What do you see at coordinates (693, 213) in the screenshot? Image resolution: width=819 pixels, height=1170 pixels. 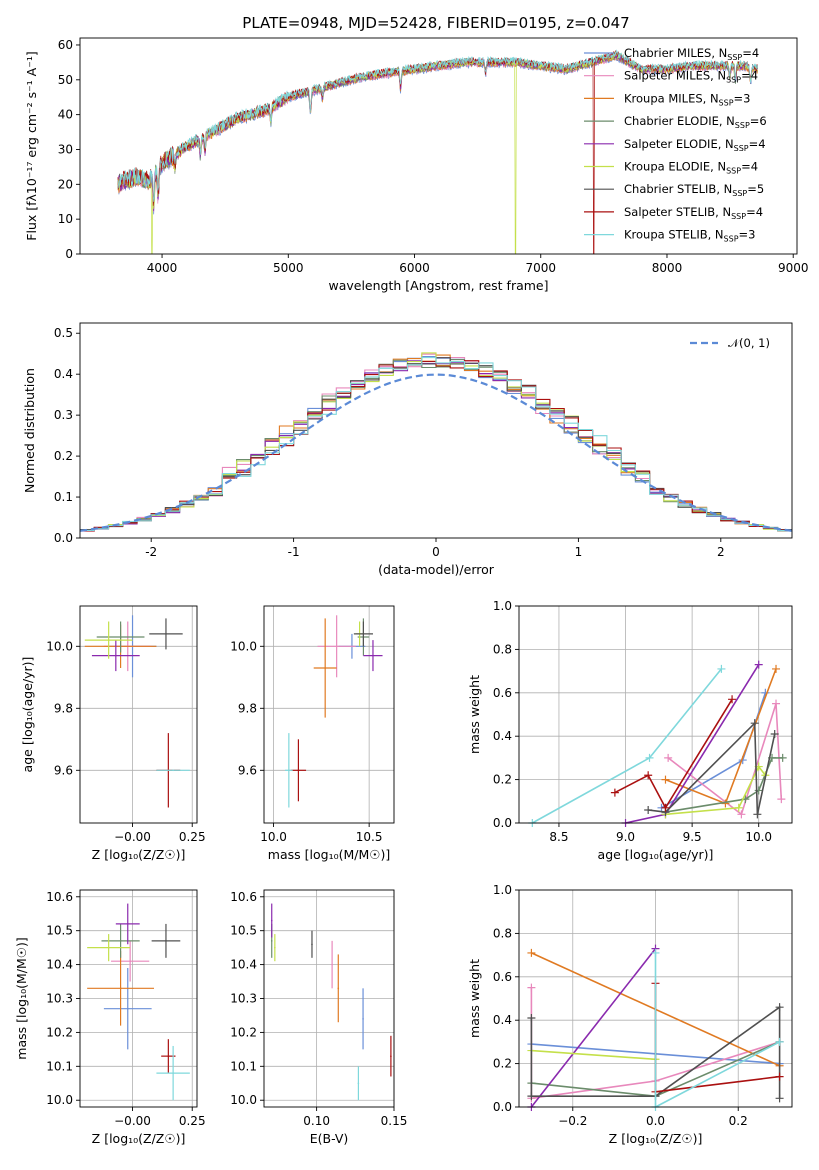 I see `legend-label-7: Salpeter STELIB, NSSP=4` at bounding box center [693, 213].